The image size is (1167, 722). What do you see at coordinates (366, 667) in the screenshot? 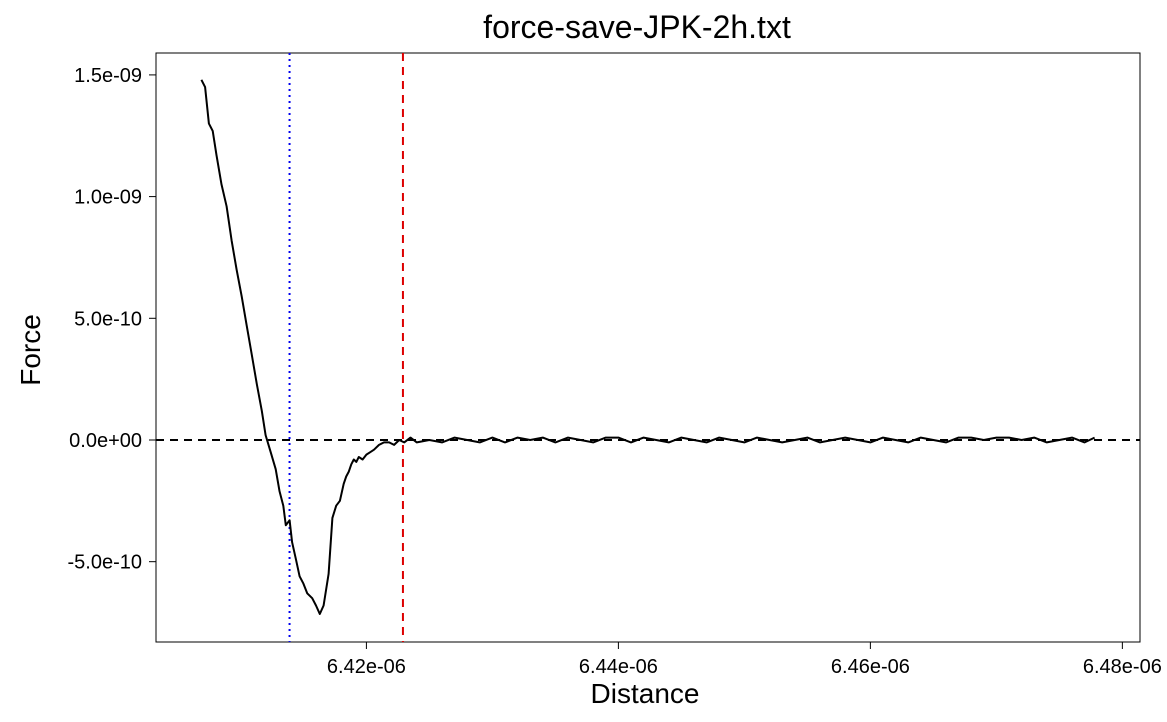
I see `x-tick-label: 6.42e-06` at bounding box center [366, 667].